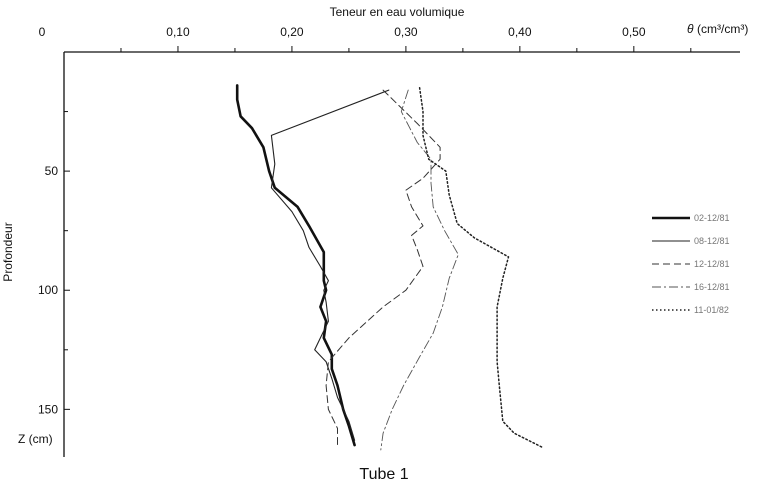 This screenshot has height=489, width=759. Describe the element at coordinates (42, 32) in the screenshot. I see `x-tick-label: 0` at that location.